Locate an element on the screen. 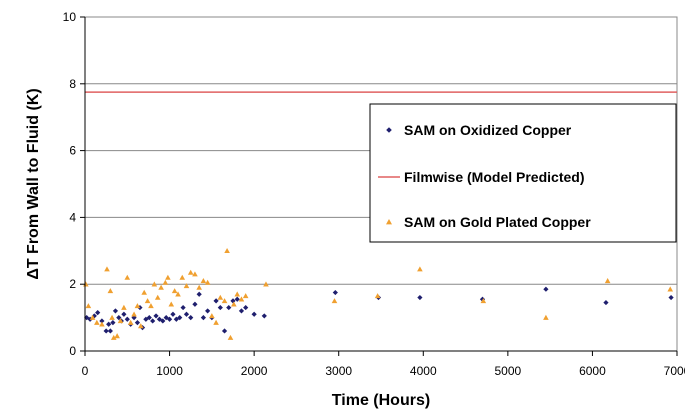 The height and width of the screenshot is (414, 685). legend-item: Filmwise (Model Predicted) is located at coordinates (481, 177).